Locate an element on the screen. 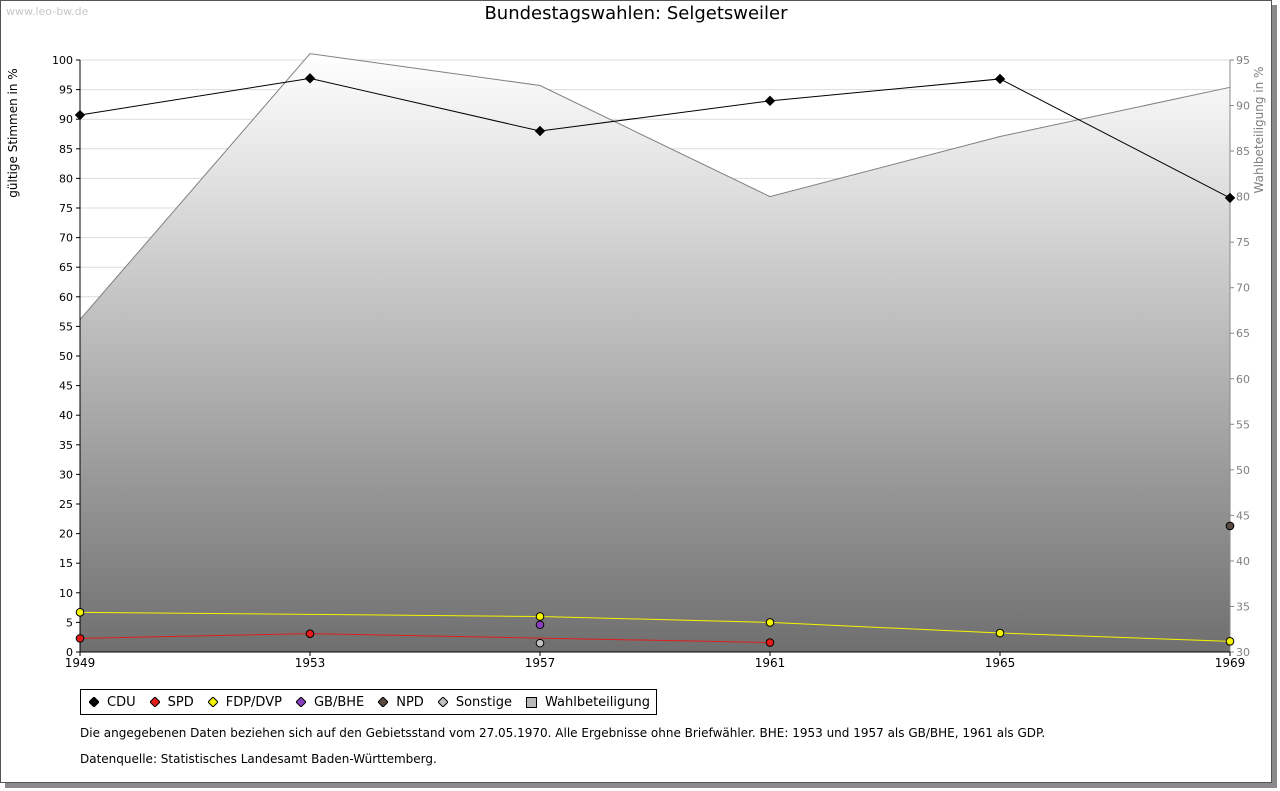 The height and width of the screenshot is (791, 1280). legend-marker-fdp is located at coordinates (212, 702).